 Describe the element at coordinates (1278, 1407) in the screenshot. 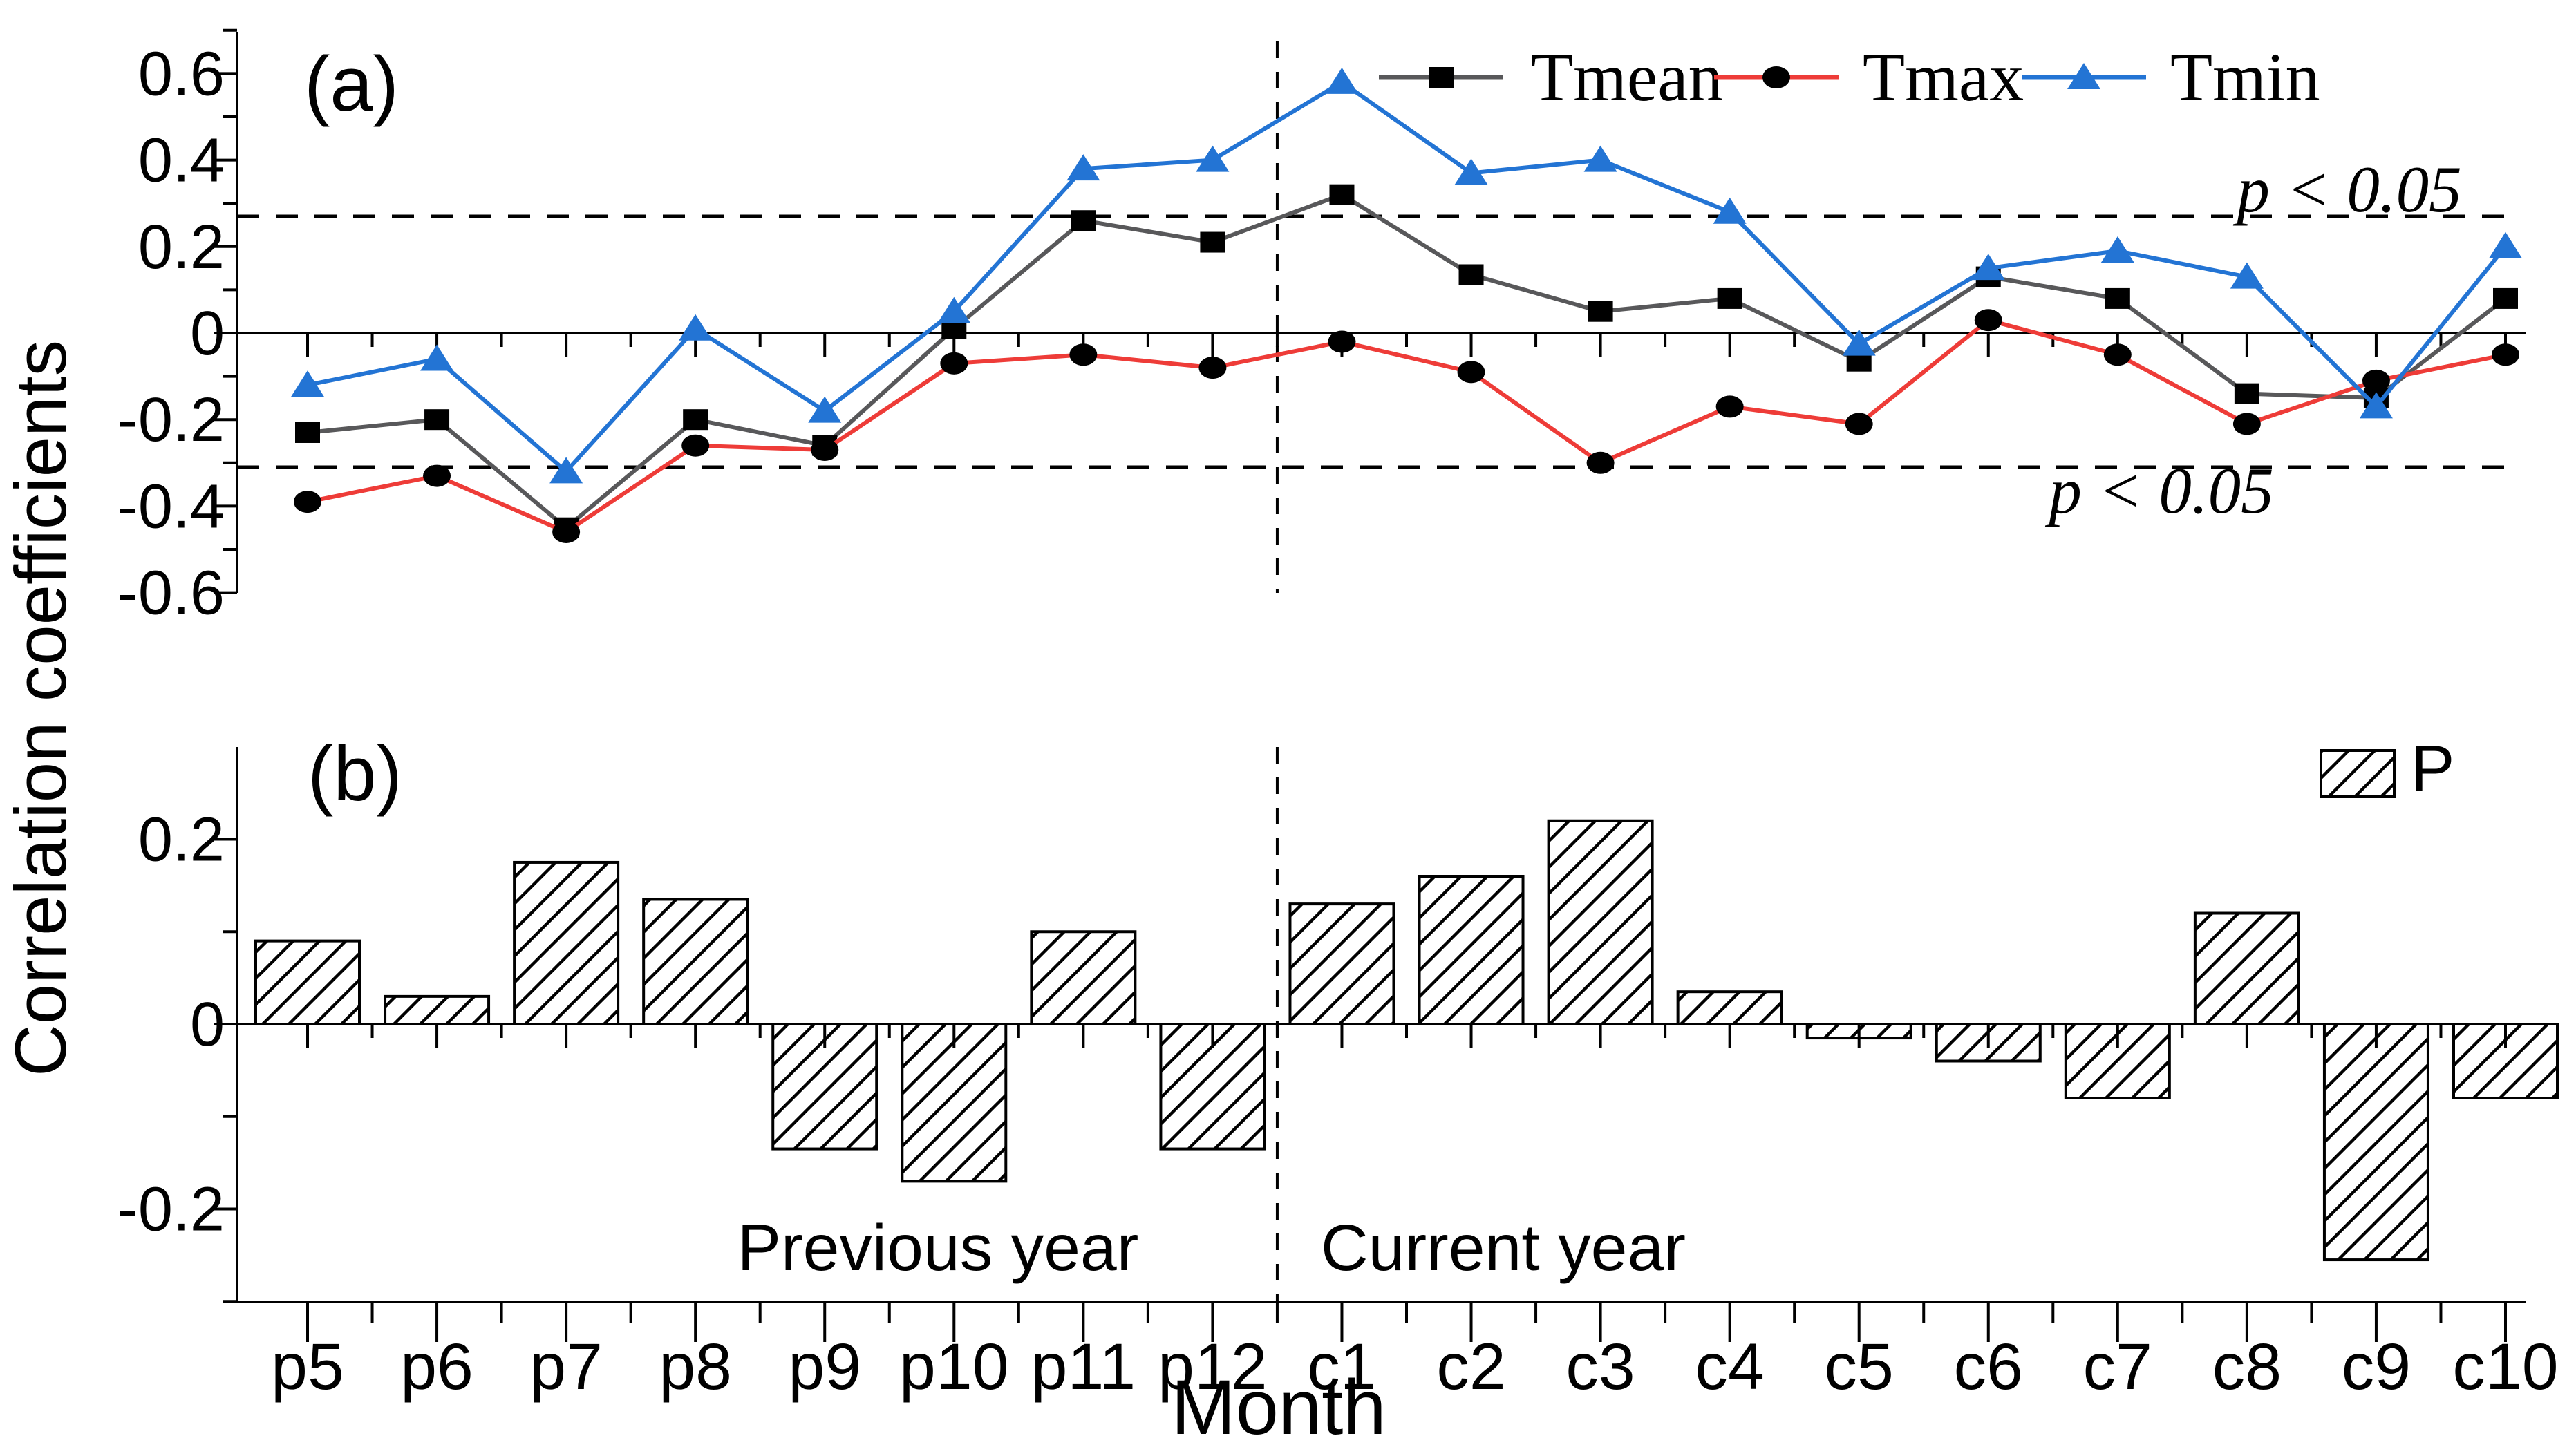

I see `x-axis-title: Month` at that location.